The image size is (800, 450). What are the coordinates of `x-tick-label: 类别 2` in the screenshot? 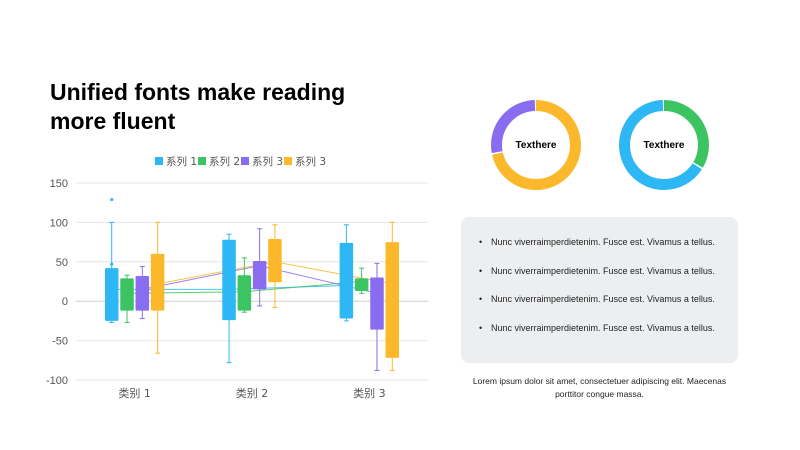 It's located at (252, 393).